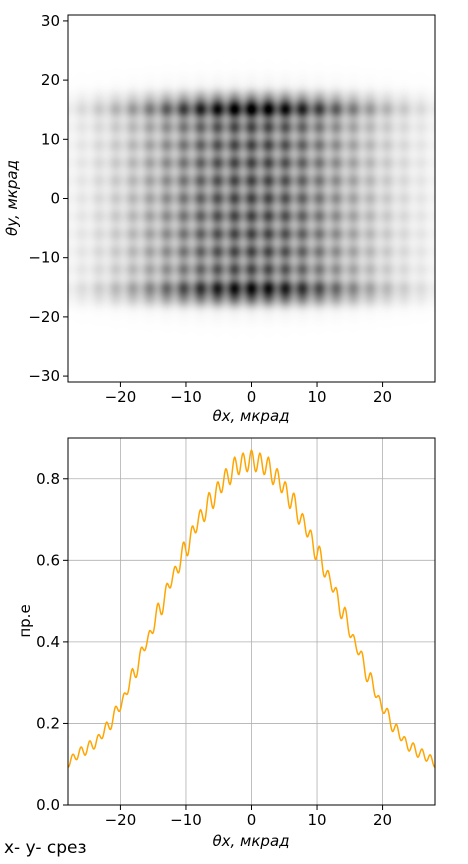 The image size is (468, 864). Describe the element at coordinates (252, 820) in the screenshot. I see `line-x-tick-label: 0` at that location.